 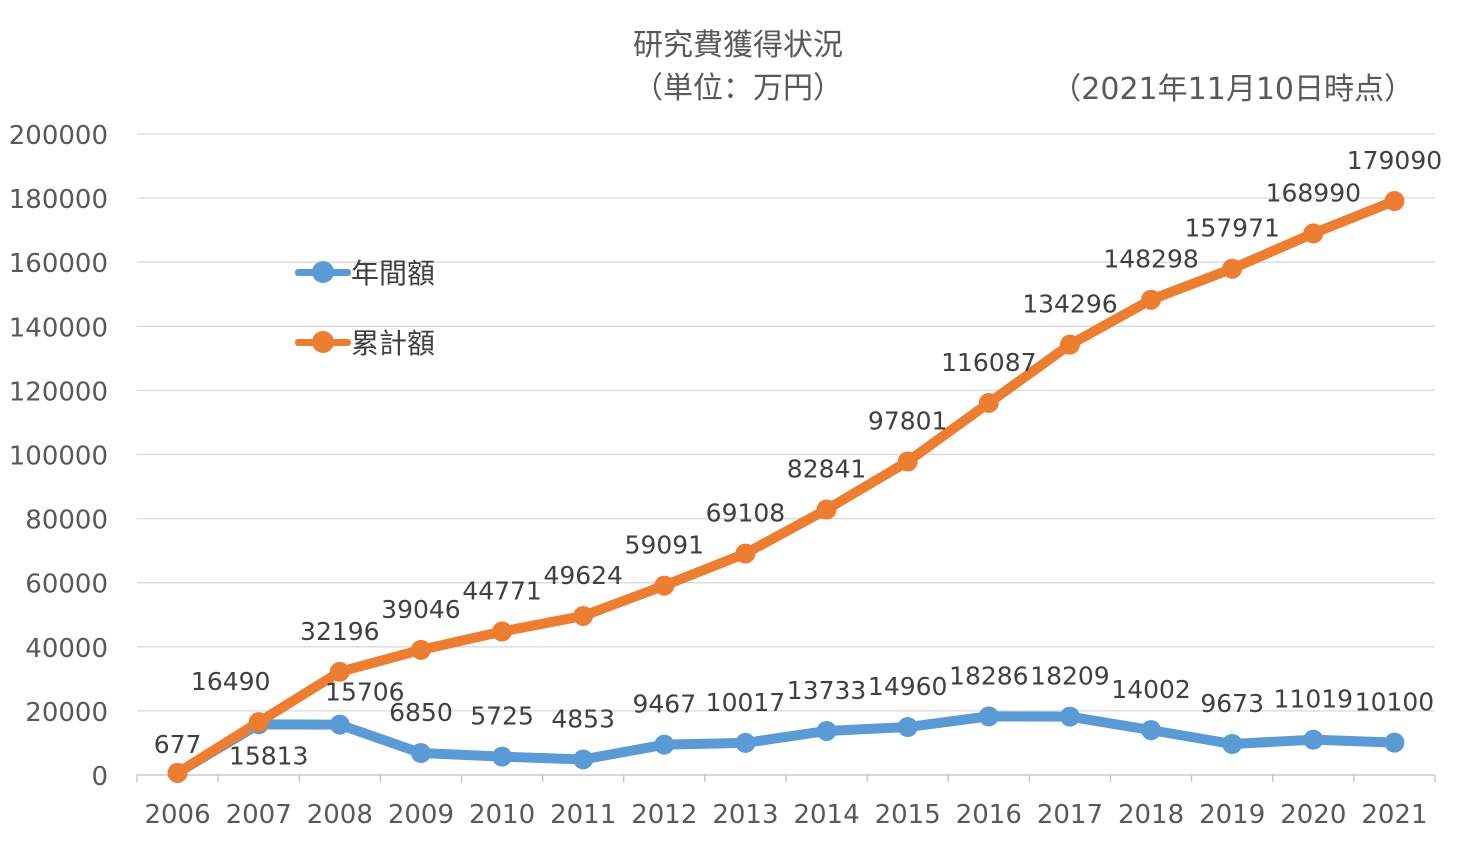 I want to click on as-of-date-note: （2021年11月10日時点）, so click(x=1232, y=89).